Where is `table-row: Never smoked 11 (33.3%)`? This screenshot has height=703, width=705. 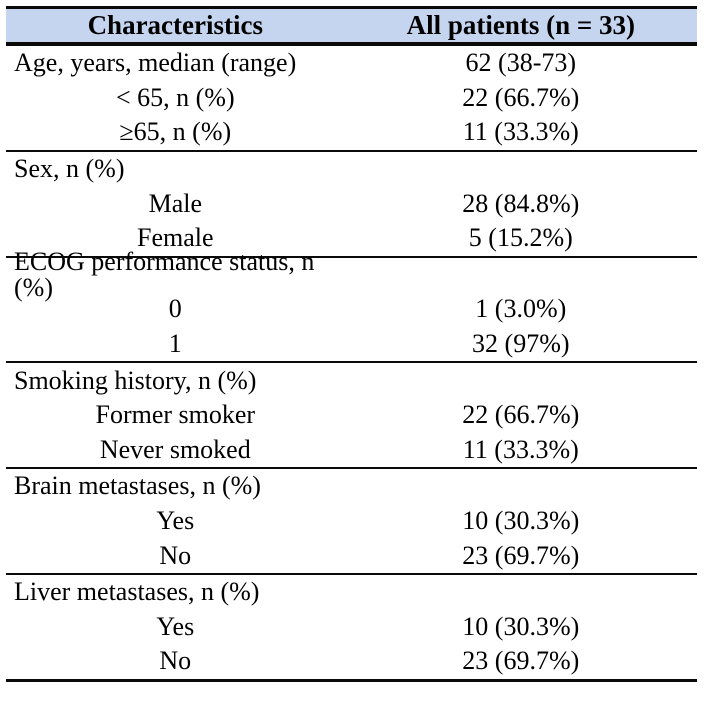 table-row: Never smoked 11 (33.3%) is located at coordinates (351, 450).